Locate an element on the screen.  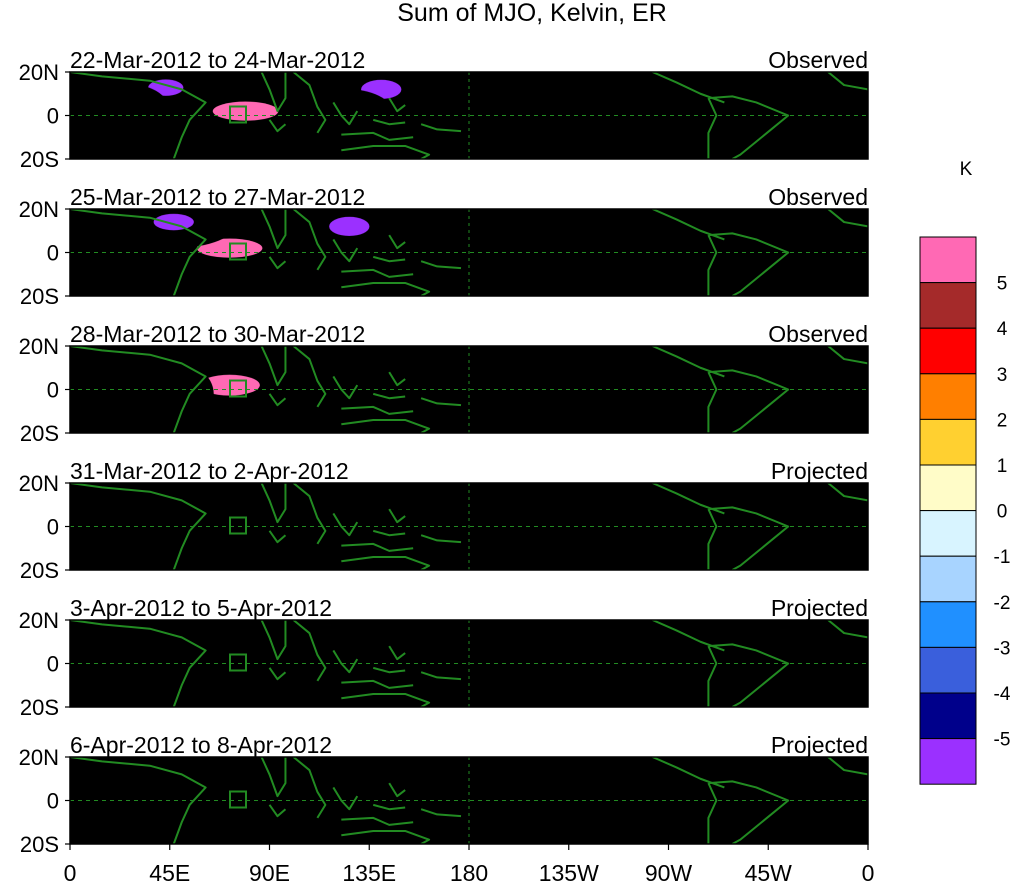
panel-date-range: 22-Mar-2012 to 24-Mar-2012 is located at coordinates (217, 60).